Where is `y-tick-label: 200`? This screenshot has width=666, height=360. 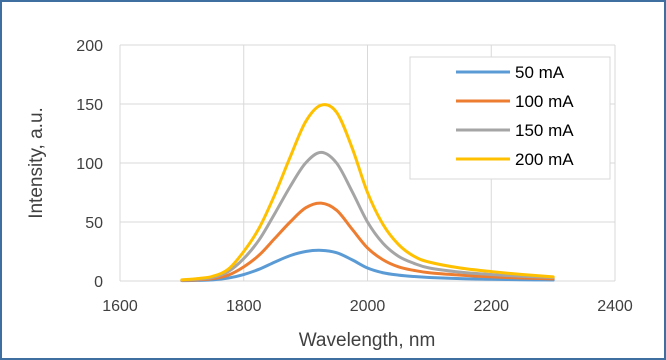
y-tick-label: 200 is located at coordinates (89, 46).